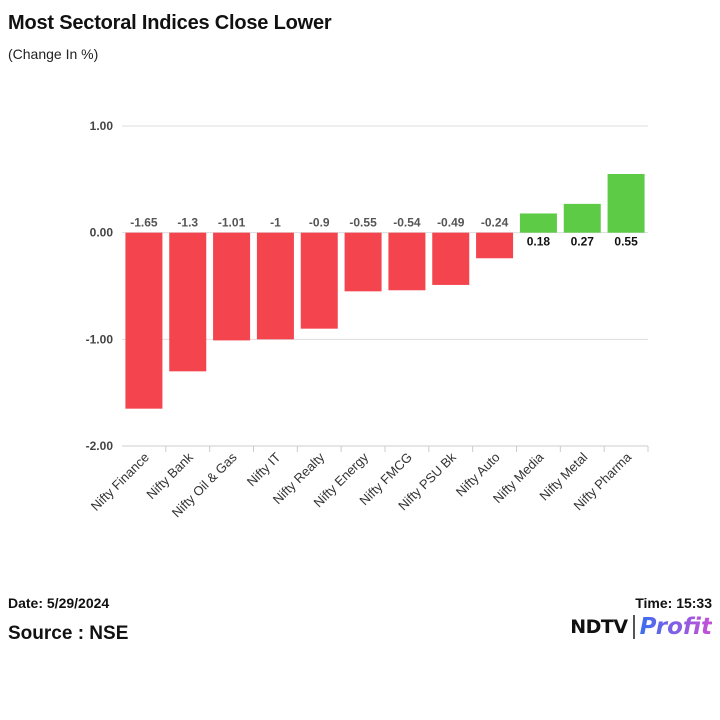  Describe the element at coordinates (102, 233) in the screenshot. I see `y-tick-label: 0.00` at that location.